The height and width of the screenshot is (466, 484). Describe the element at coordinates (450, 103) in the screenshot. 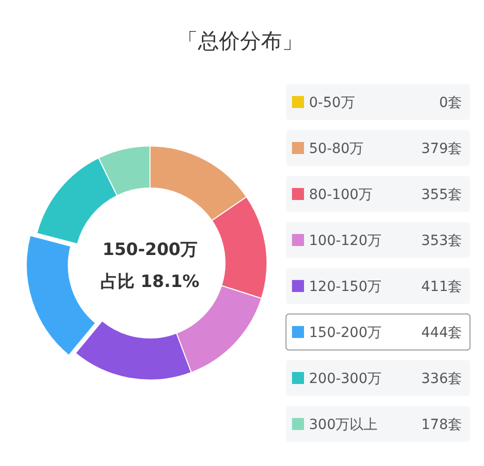

I see `text: 0套` at that location.